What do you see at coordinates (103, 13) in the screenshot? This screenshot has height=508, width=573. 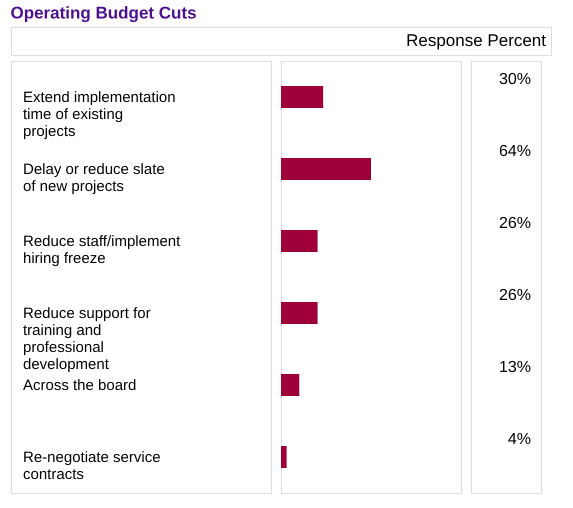 I see `text: Operating Budget Cuts` at bounding box center [103, 13].